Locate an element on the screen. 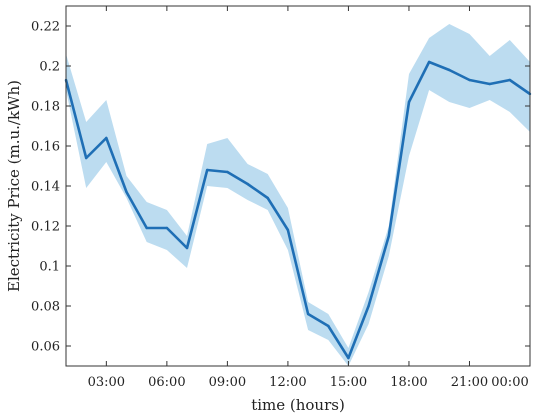  x-tick-label: 03:00 is located at coordinates (106, 382).